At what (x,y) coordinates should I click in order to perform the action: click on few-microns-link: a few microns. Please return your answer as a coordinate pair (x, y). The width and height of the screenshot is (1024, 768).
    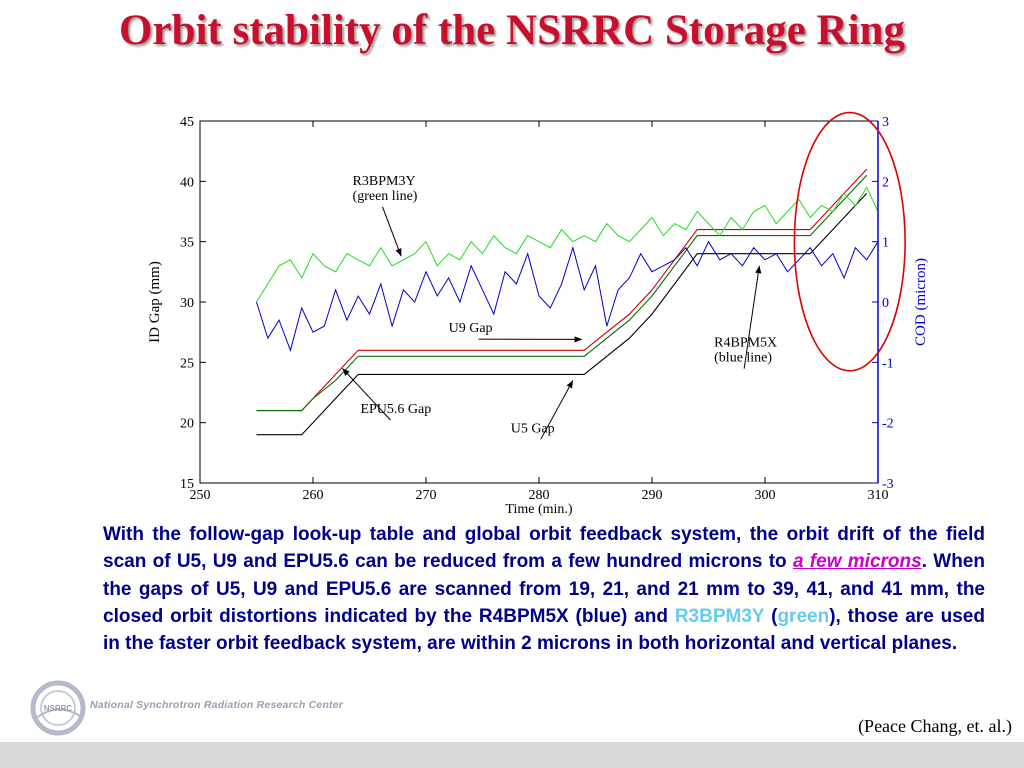
    Looking at the image, I should click on (857, 562).